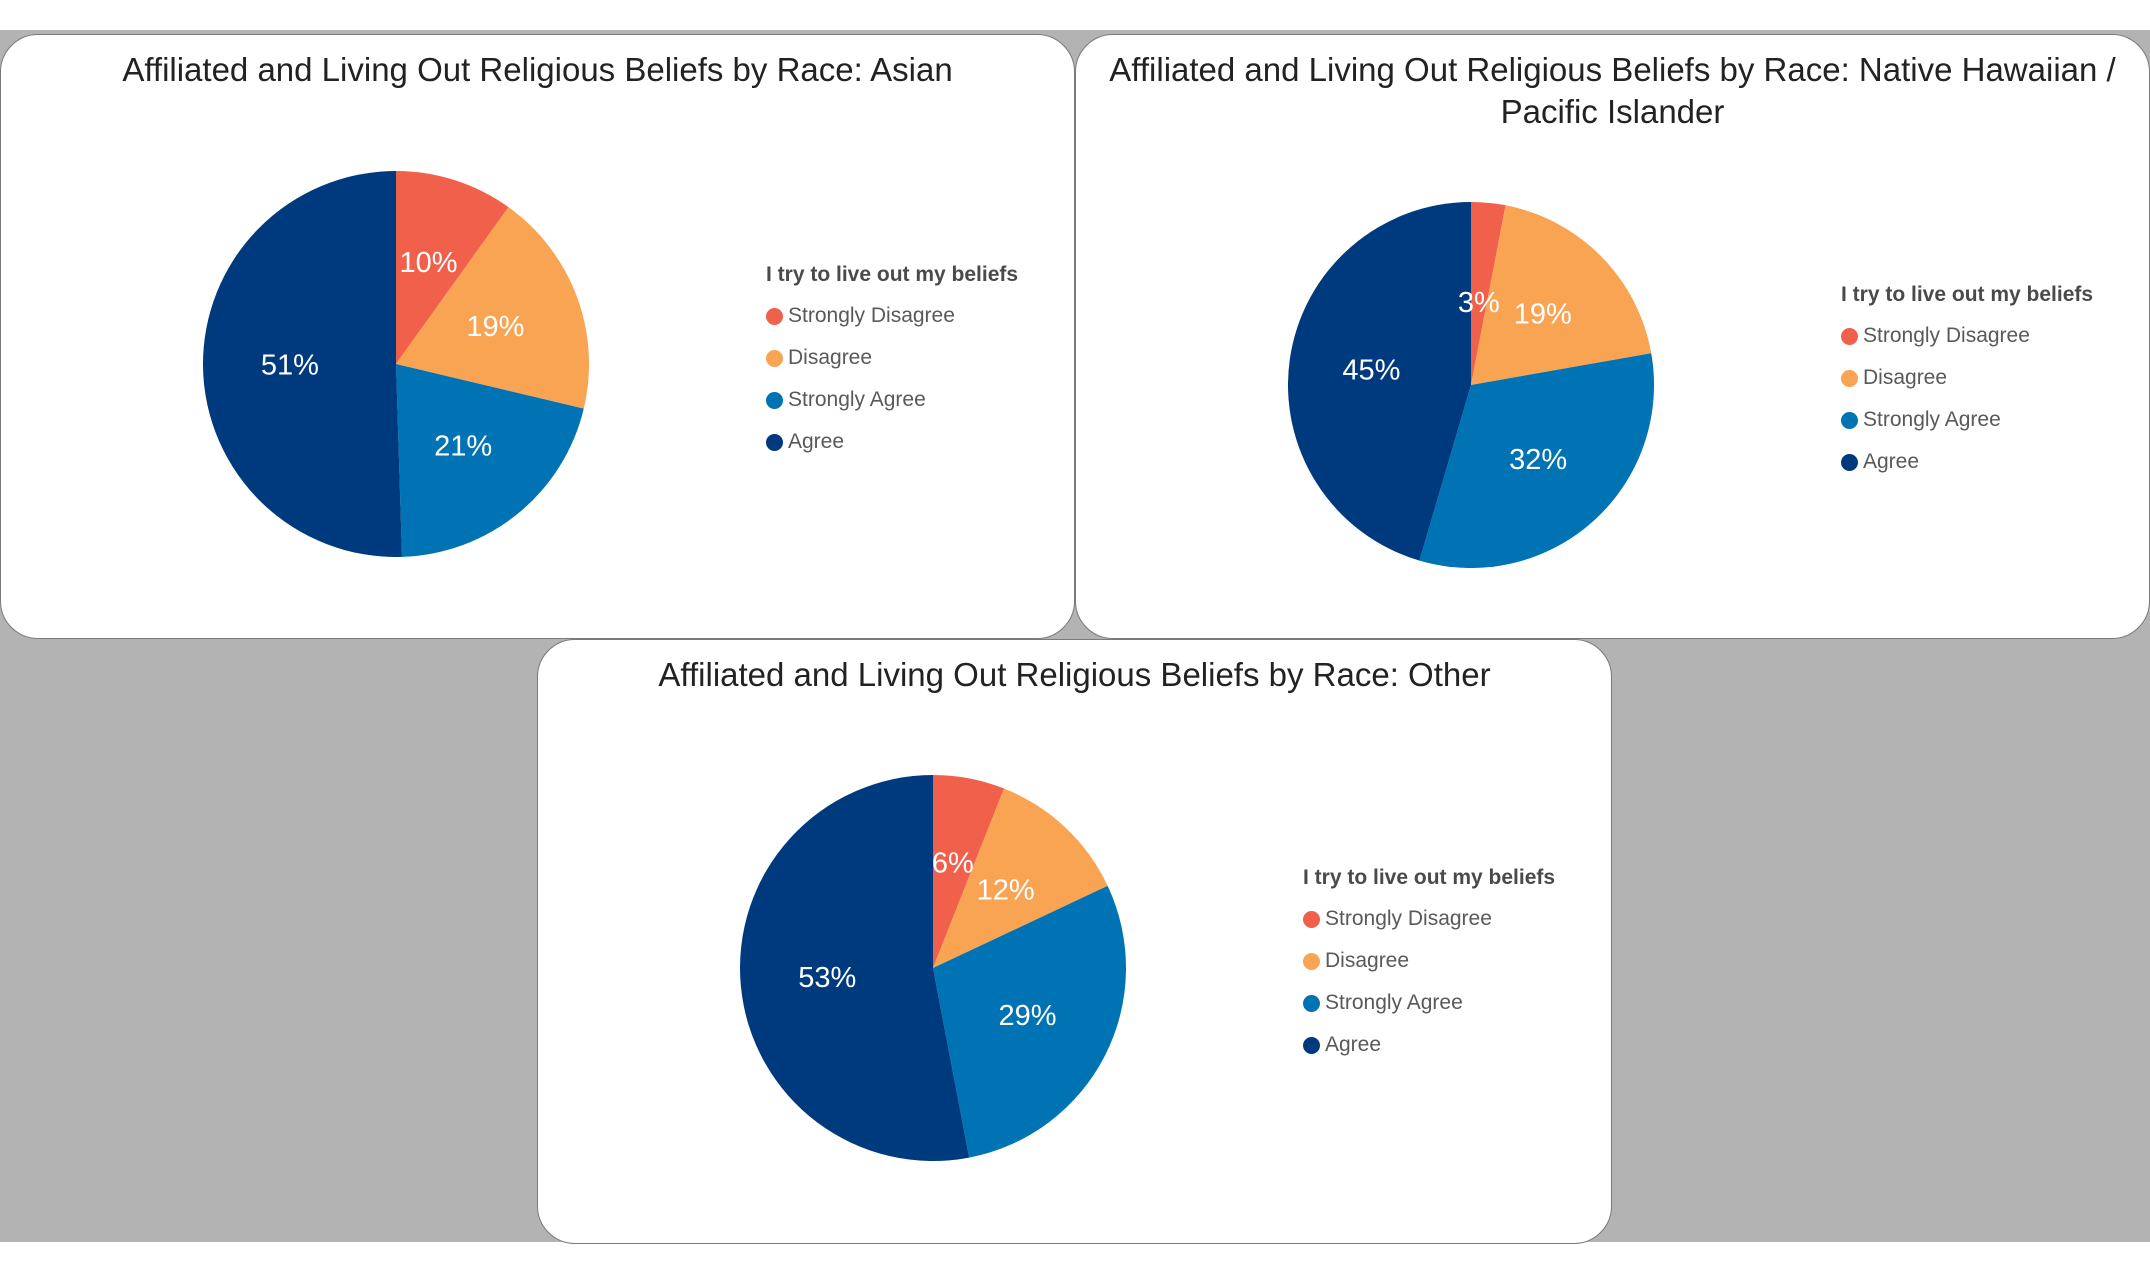 The height and width of the screenshot is (1275, 2150). Describe the element at coordinates (1371, 371) in the screenshot. I see `pie-data-label: 45%` at that location.